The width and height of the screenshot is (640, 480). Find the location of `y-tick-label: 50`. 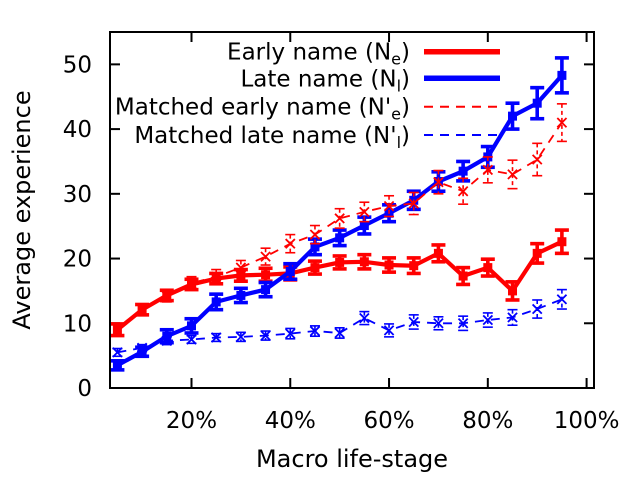

y-tick-label: 50 is located at coordinates (77, 65).